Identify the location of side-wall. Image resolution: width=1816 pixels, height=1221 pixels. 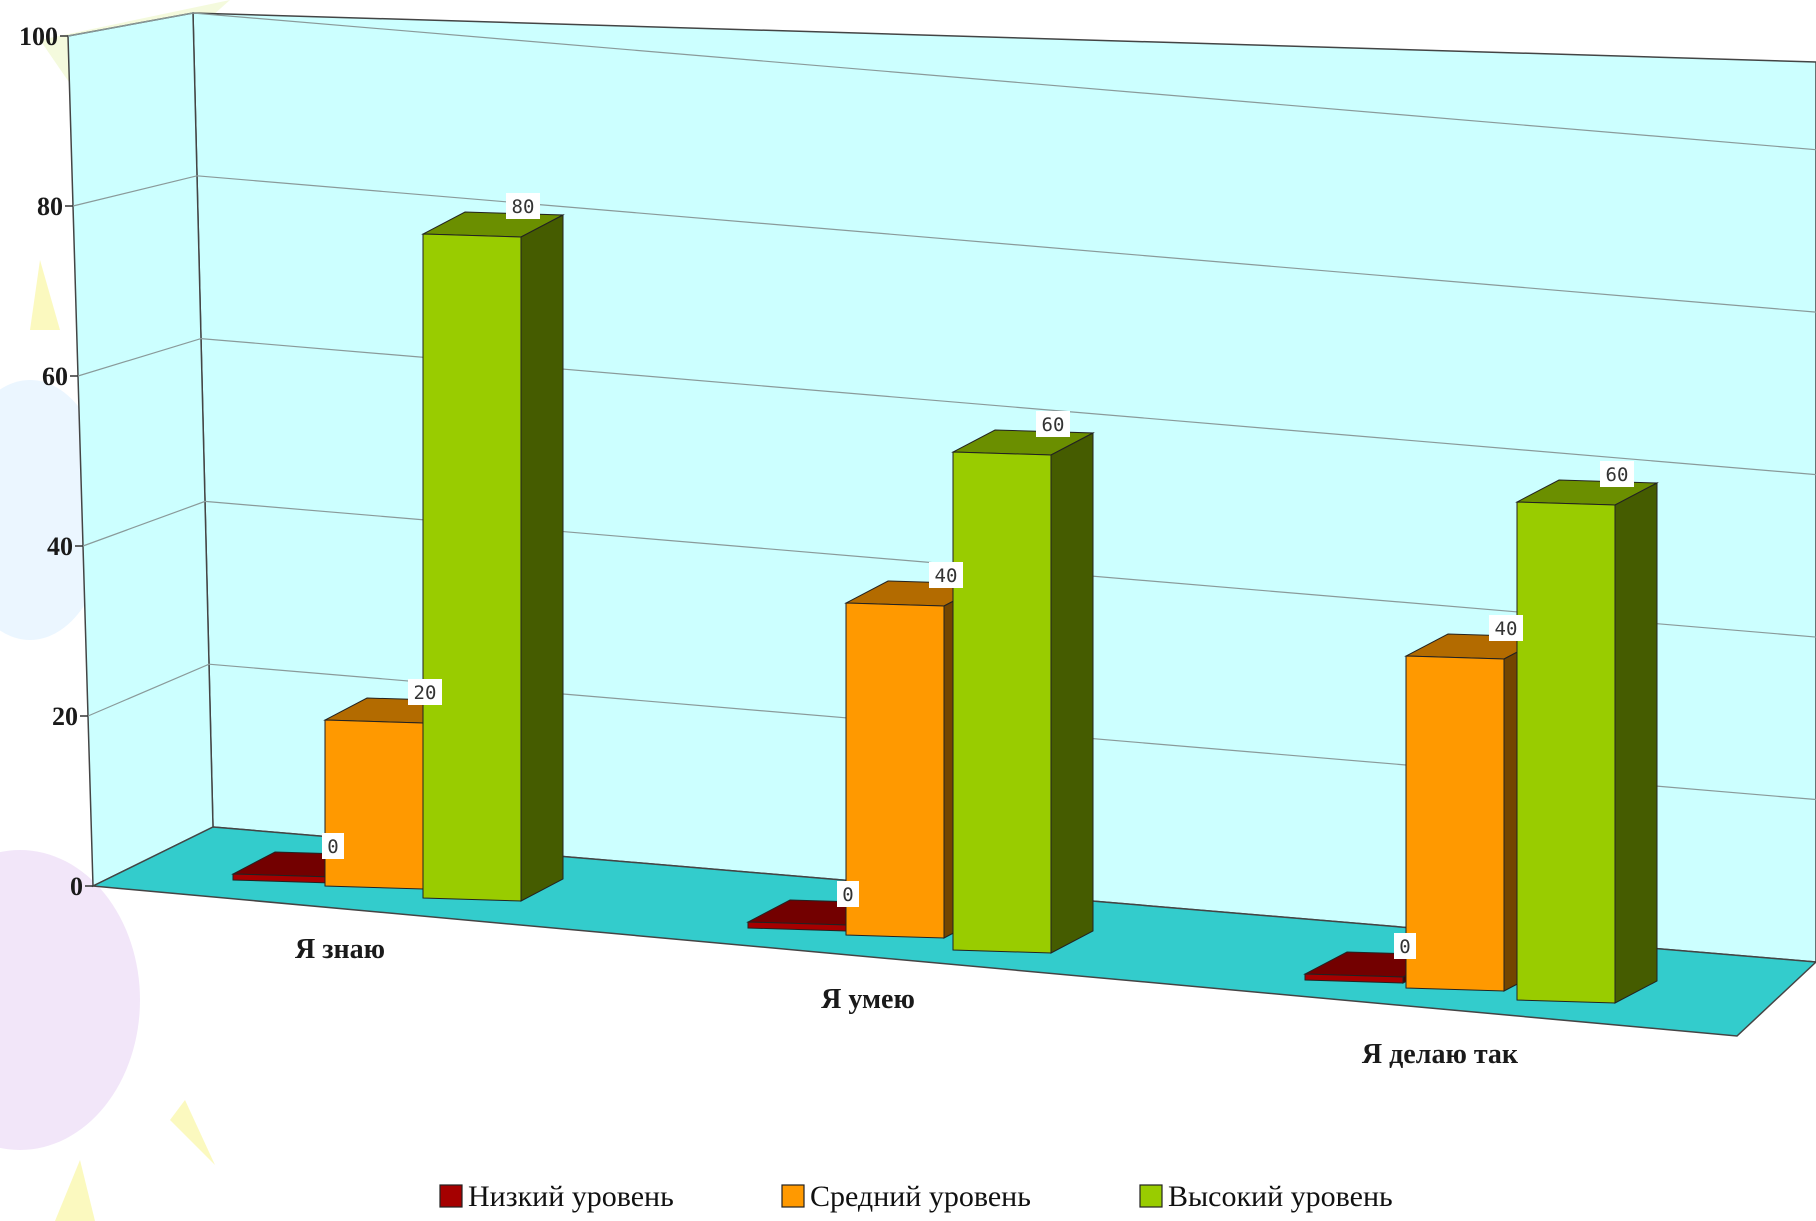
(140, 450).